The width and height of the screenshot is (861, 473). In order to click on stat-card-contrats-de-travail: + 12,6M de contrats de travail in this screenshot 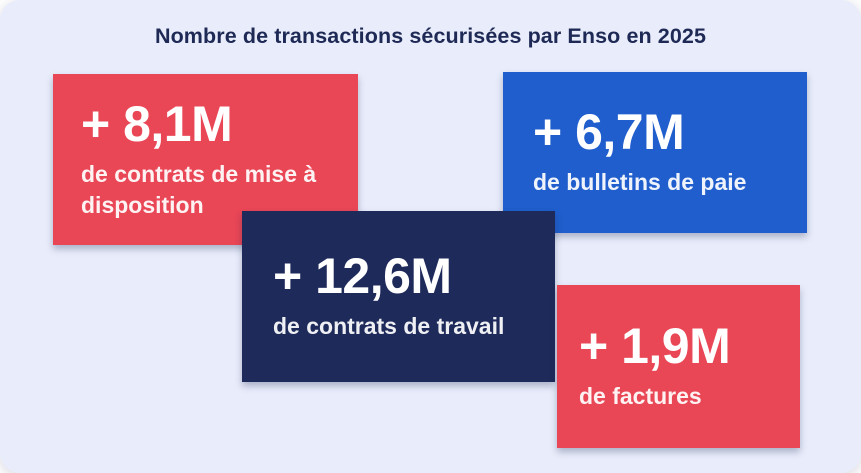, I will do `click(398, 296)`.